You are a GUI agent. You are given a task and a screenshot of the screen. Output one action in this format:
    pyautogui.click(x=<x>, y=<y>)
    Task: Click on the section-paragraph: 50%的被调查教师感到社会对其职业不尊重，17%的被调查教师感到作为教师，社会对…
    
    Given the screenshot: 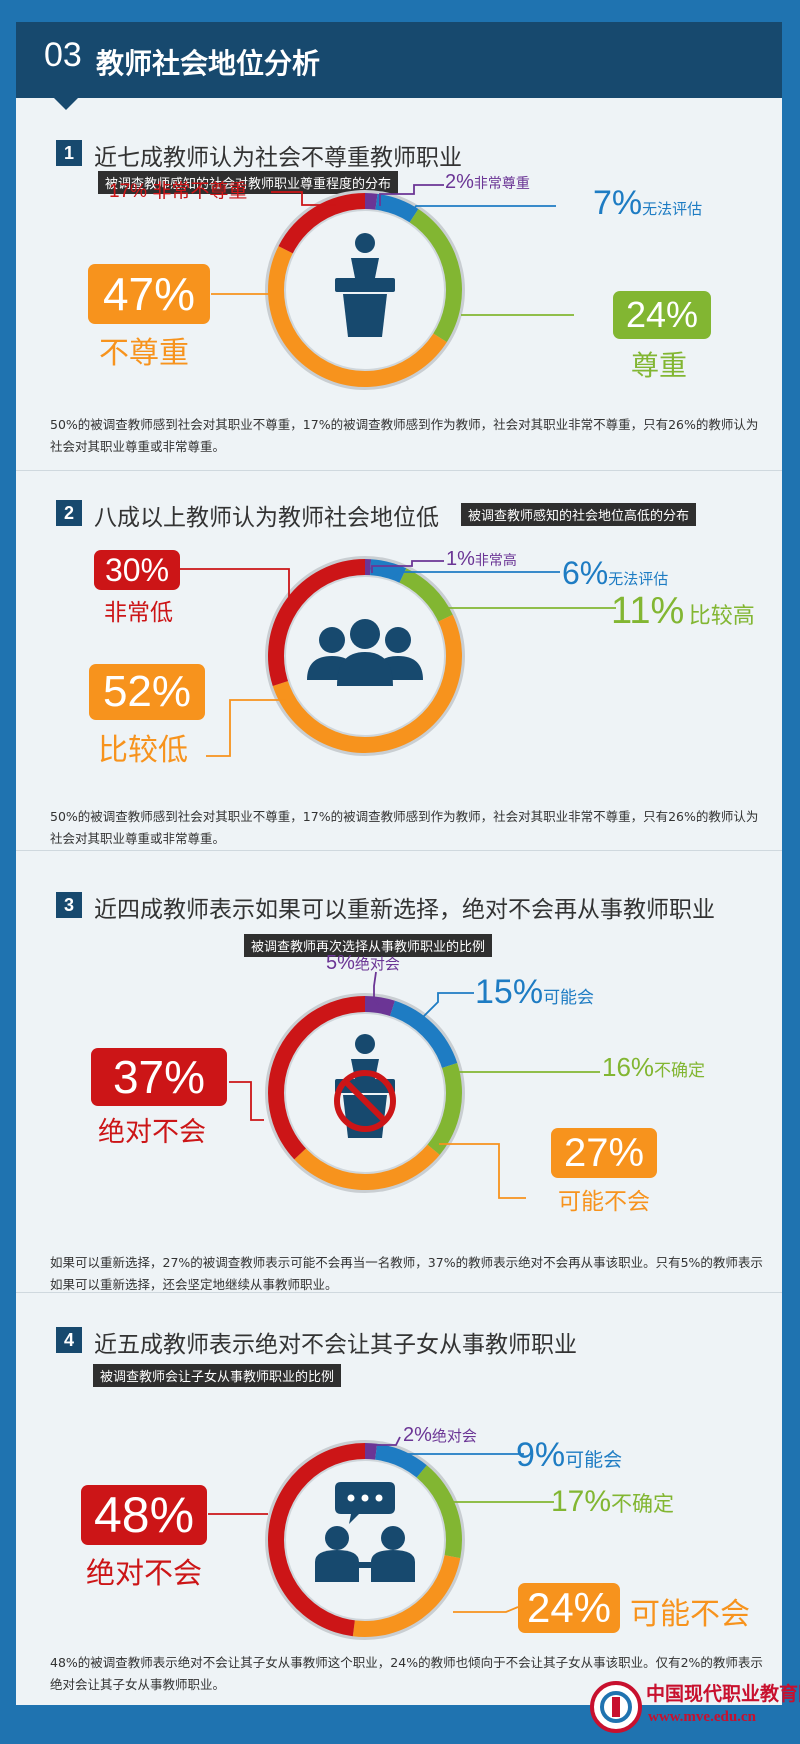 What is the action you would take?
    pyautogui.click(x=404, y=827)
    